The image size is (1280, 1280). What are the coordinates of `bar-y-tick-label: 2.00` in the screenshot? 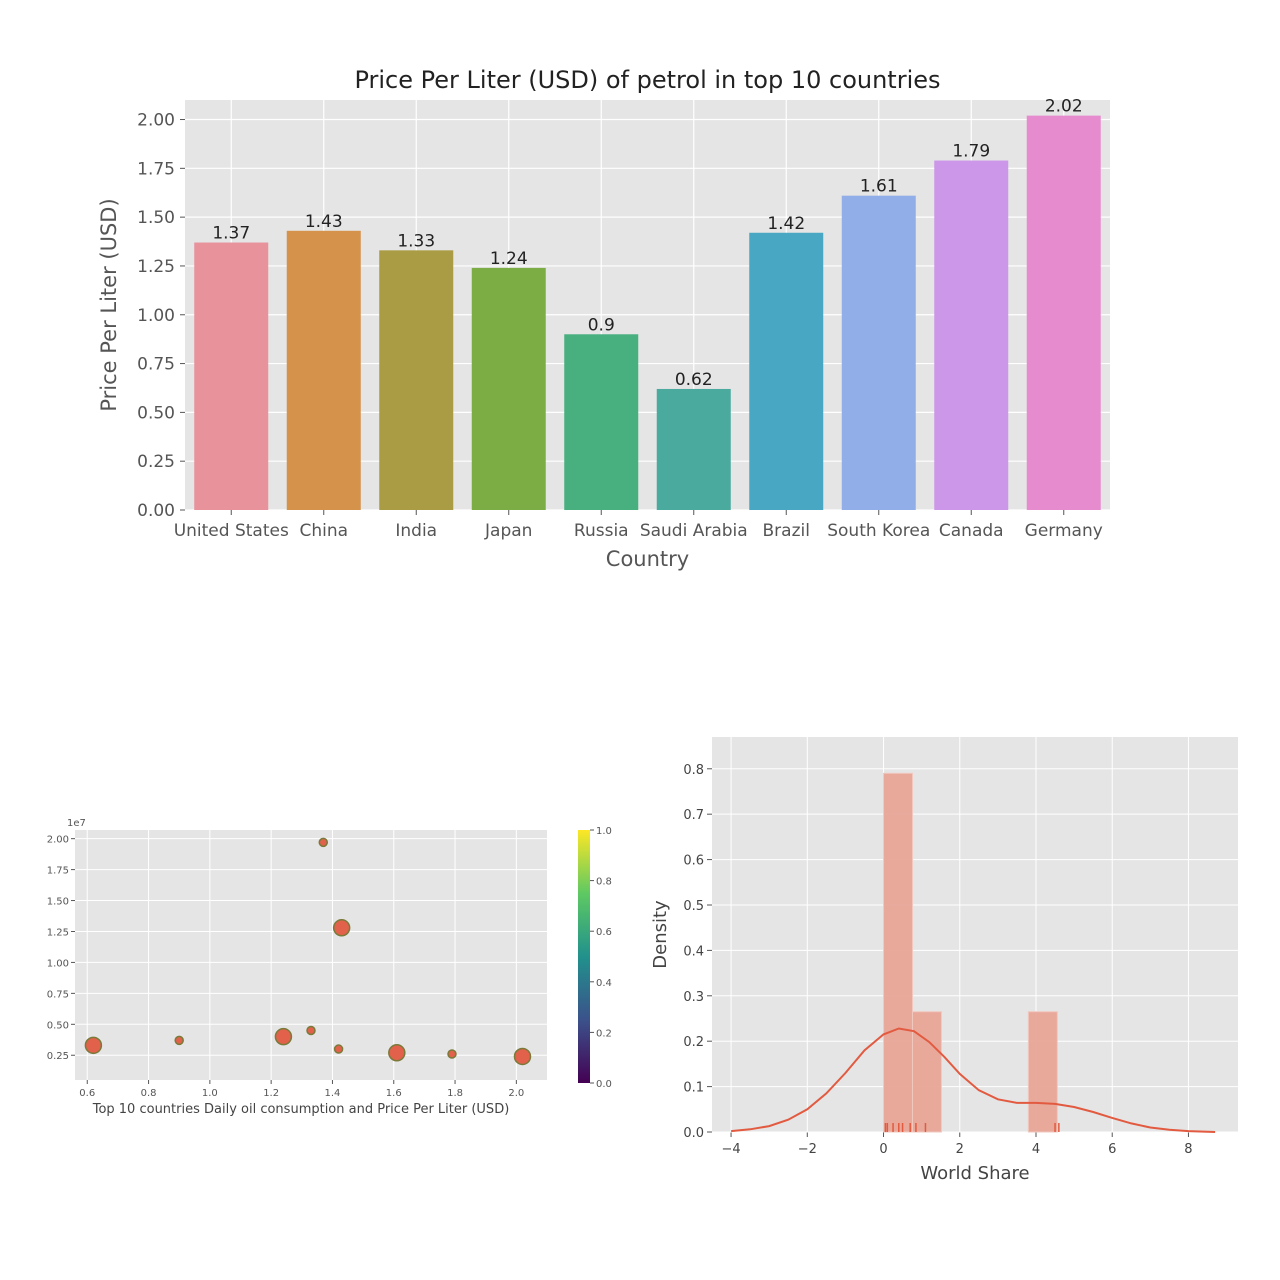 It's located at (156, 121).